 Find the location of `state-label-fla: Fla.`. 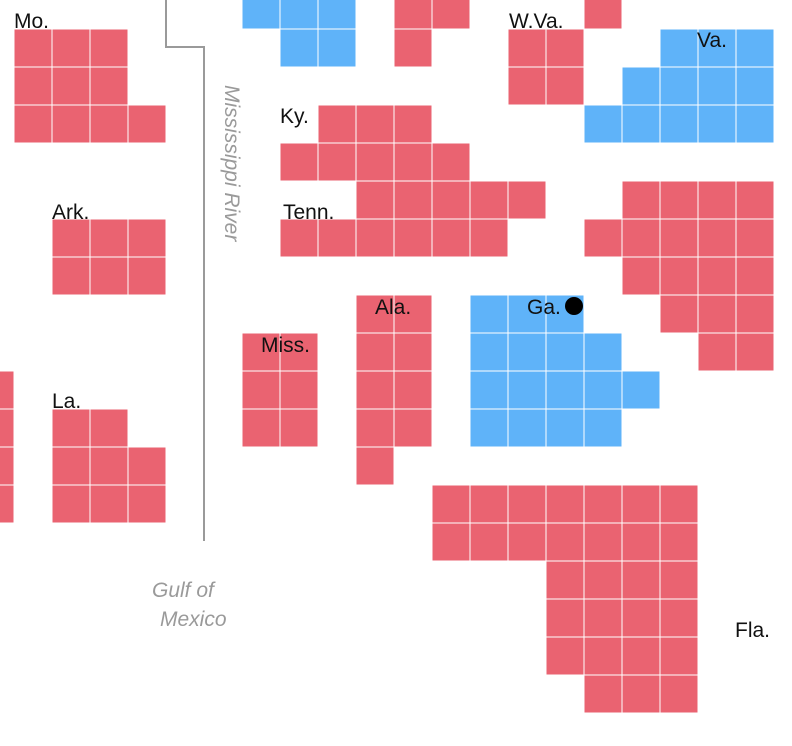

state-label-fla: Fla. is located at coordinates (752, 630).